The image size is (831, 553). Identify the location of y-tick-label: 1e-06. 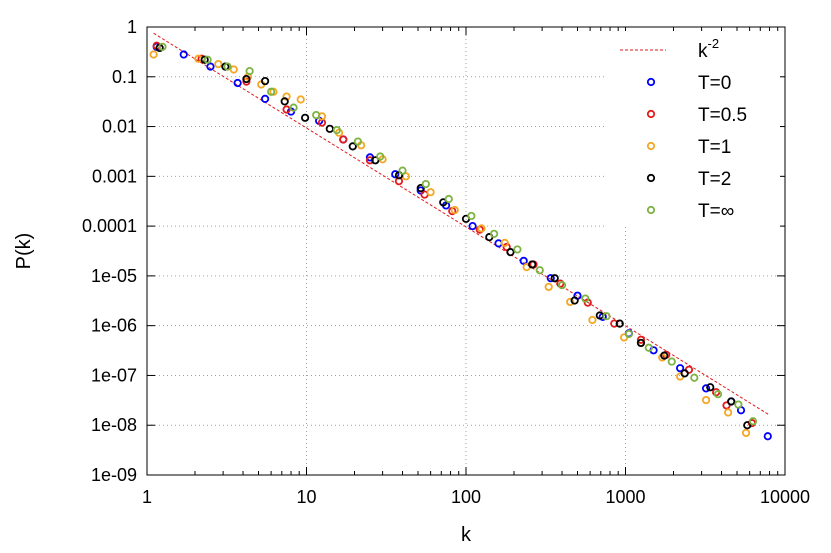
(114, 326).